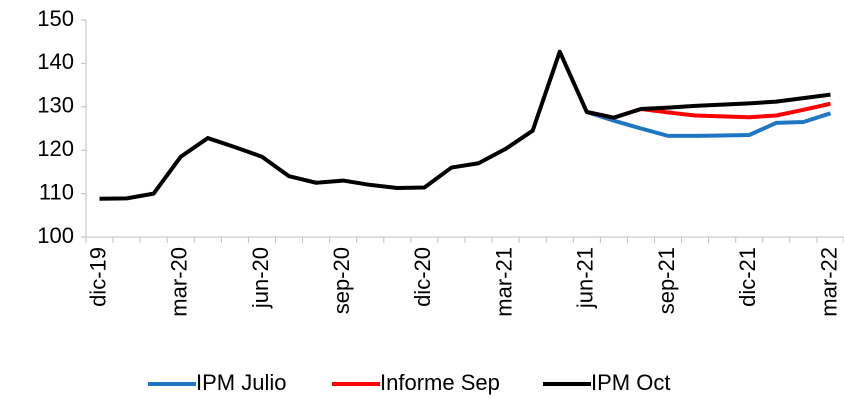  What do you see at coordinates (55, 235) in the screenshot?
I see `y-tick-label: 100` at bounding box center [55, 235].